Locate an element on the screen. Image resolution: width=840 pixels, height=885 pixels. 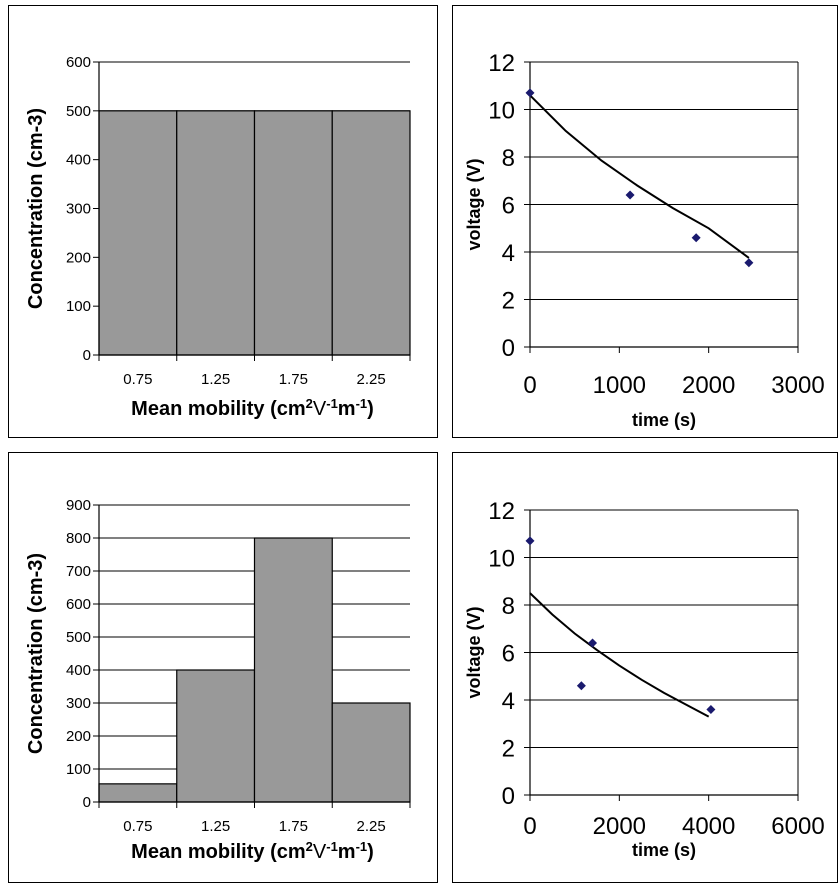
x-tick-label: 1000 is located at coordinates (619, 385).